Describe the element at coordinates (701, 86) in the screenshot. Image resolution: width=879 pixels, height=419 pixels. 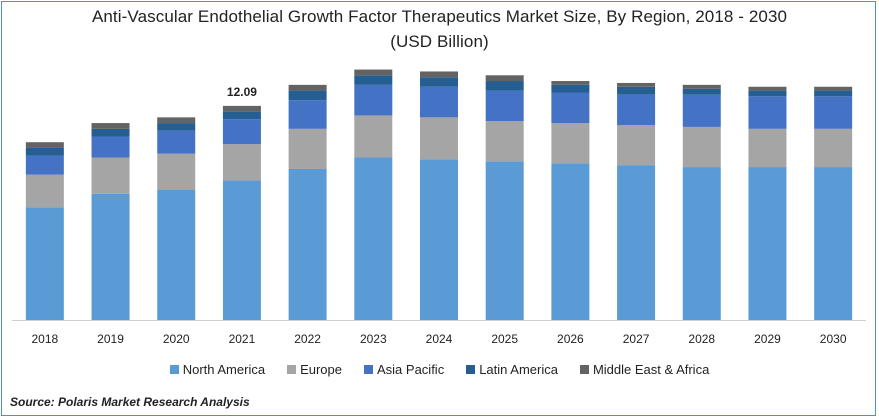
I see `bar-segment-2028-middle-east-africa` at that location.